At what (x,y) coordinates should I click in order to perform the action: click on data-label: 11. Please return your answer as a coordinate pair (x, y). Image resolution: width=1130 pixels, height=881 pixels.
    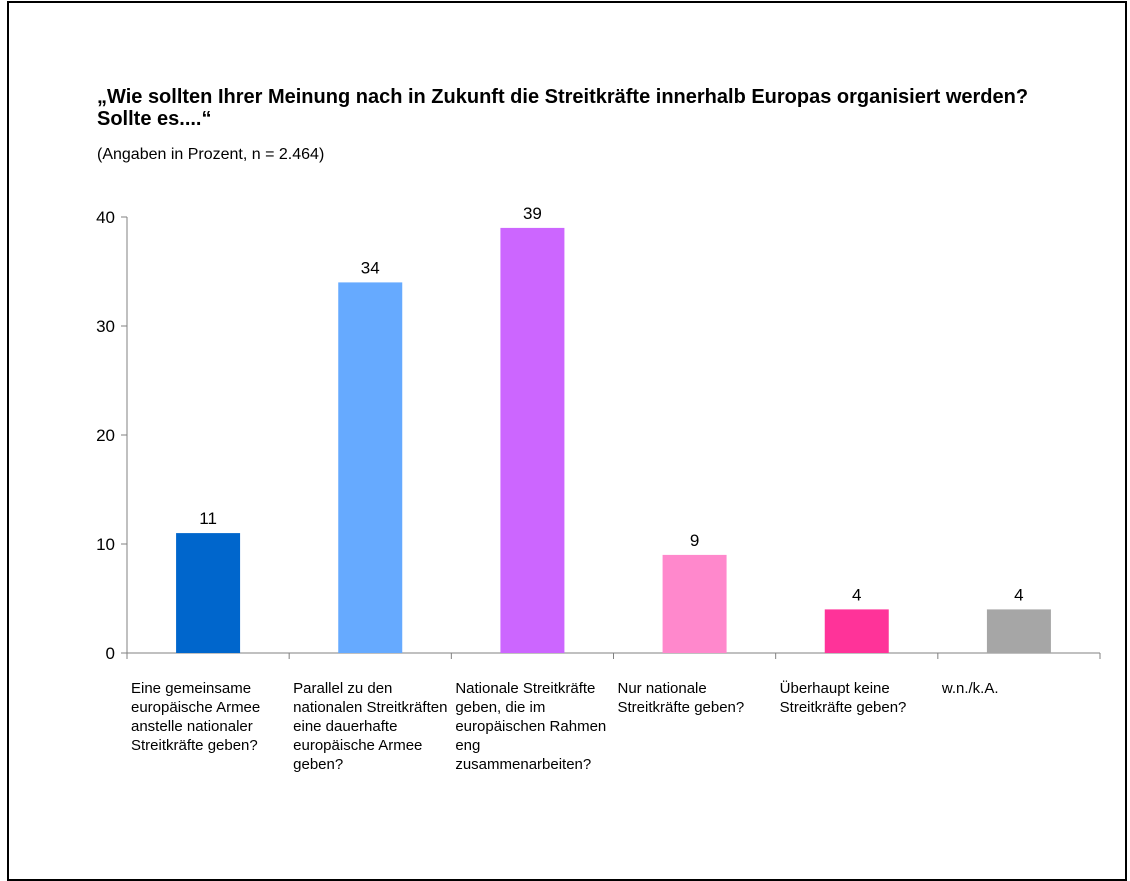
    Looking at the image, I should click on (208, 518).